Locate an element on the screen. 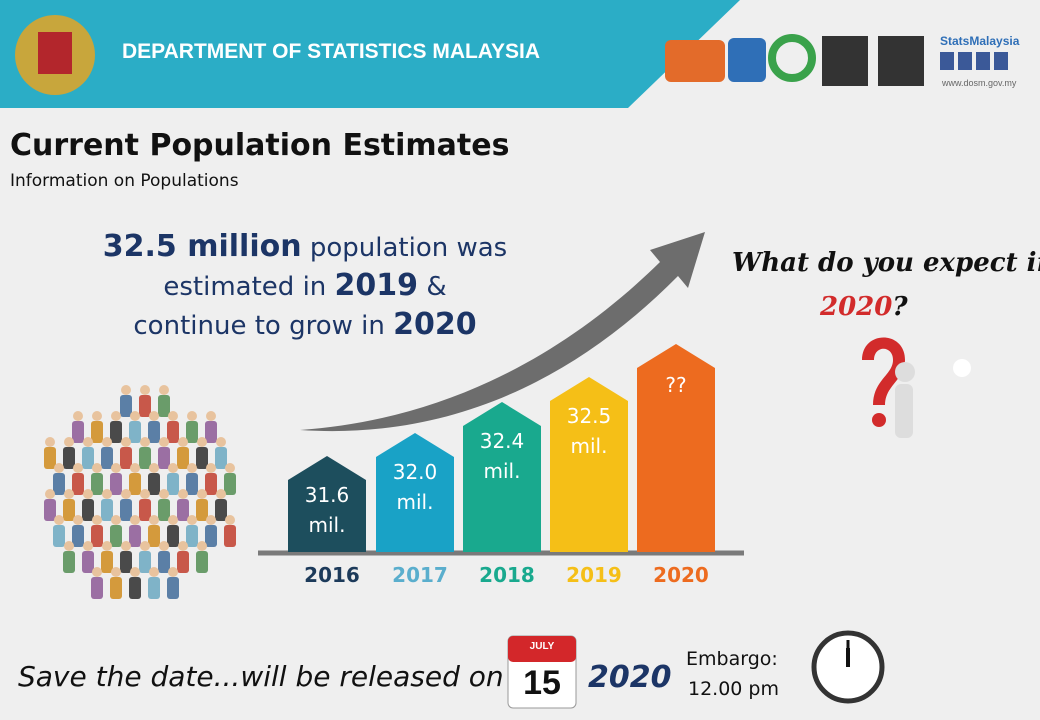 The width and height of the screenshot is (1040, 720). headline-text: continue to grow in is located at coordinates (259, 326).